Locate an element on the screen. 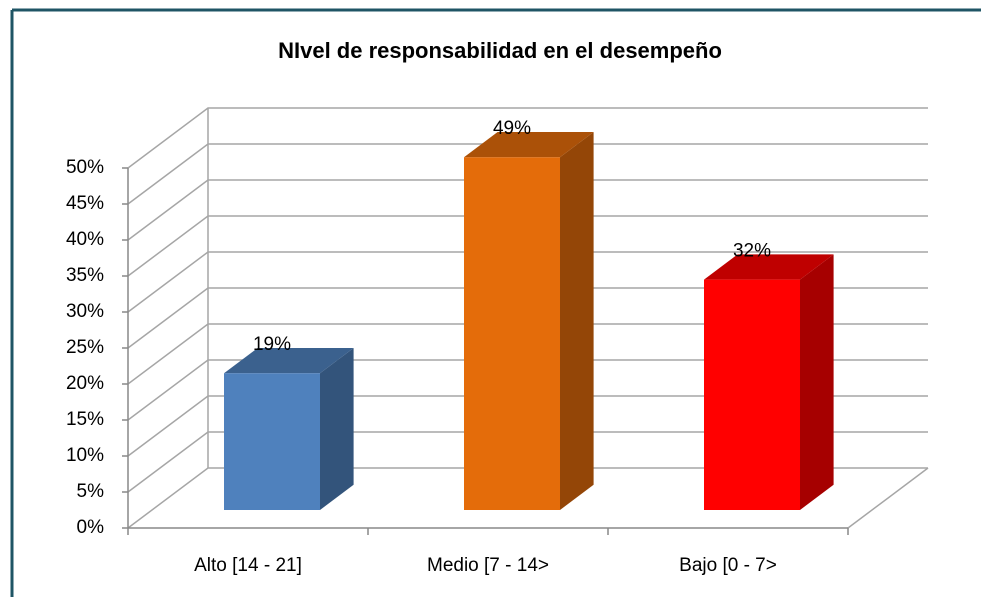 The width and height of the screenshot is (981, 597). y-tick-label: 5% is located at coordinates (91, 491).